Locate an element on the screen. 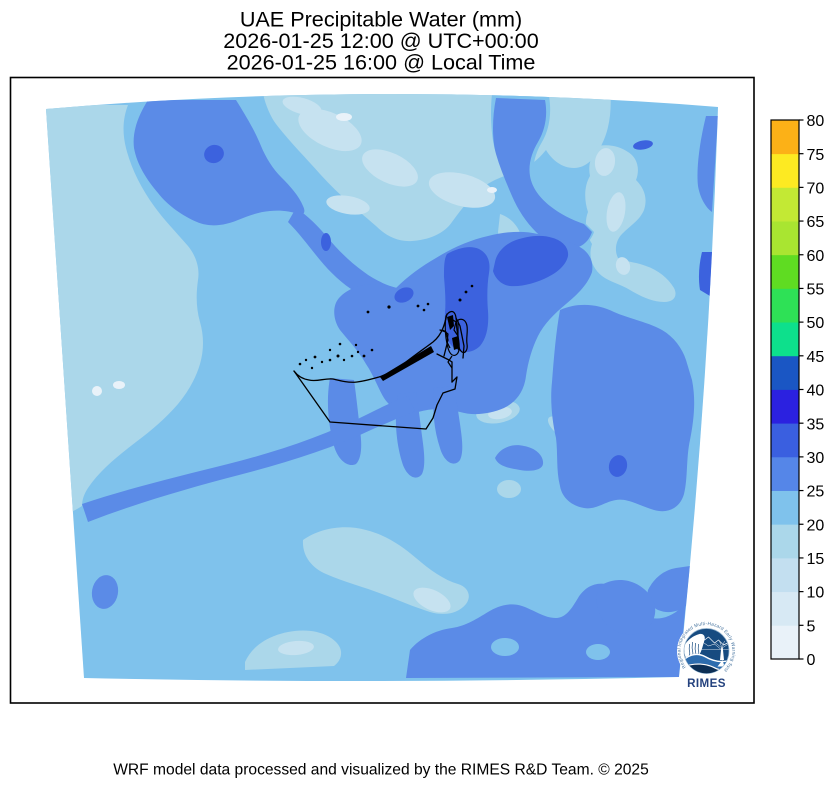 The width and height of the screenshot is (835, 788). svg-text: 5 is located at coordinates (811, 626).